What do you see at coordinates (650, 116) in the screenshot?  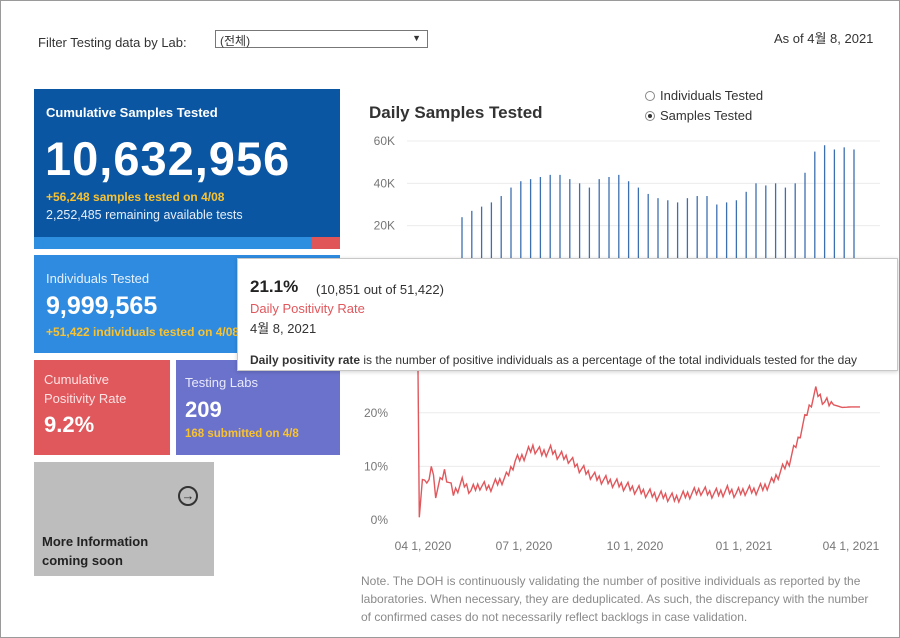 I see `radio-on-icon` at bounding box center [650, 116].